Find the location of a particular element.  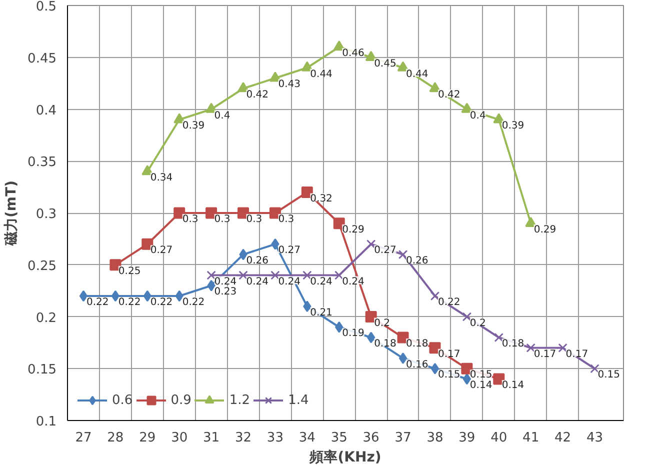

x-tick-label: 42 is located at coordinates (563, 438).